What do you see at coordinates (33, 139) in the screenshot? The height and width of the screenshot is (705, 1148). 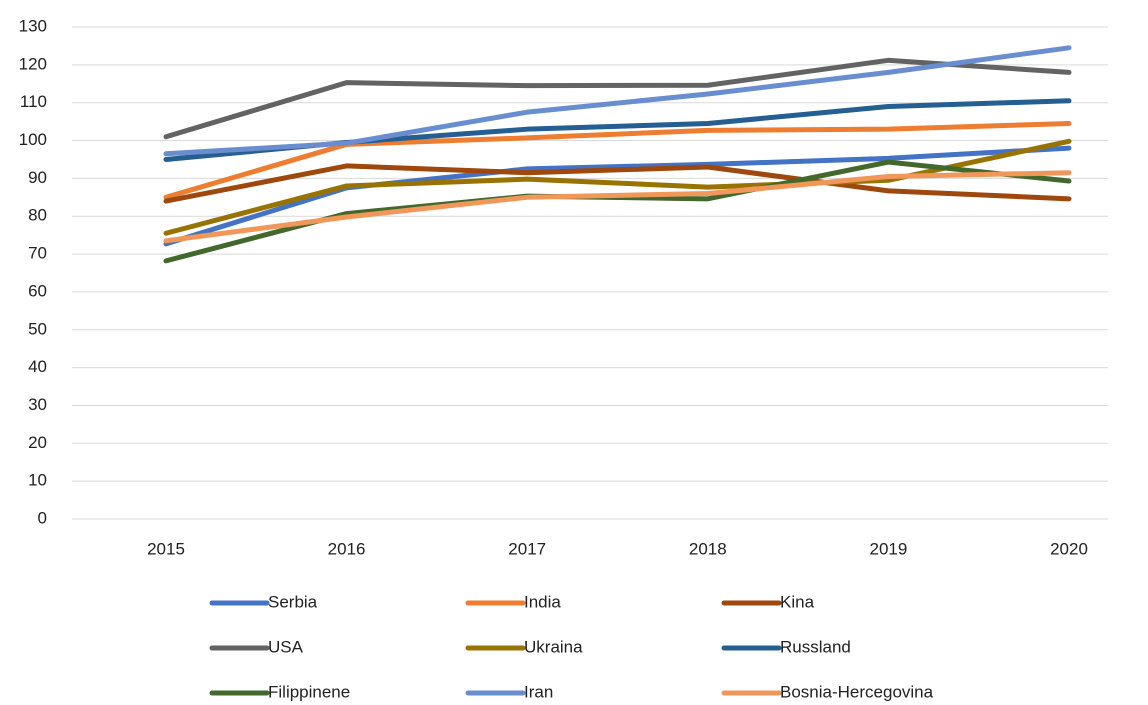 I see `y-tick-label: 100` at bounding box center [33, 139].